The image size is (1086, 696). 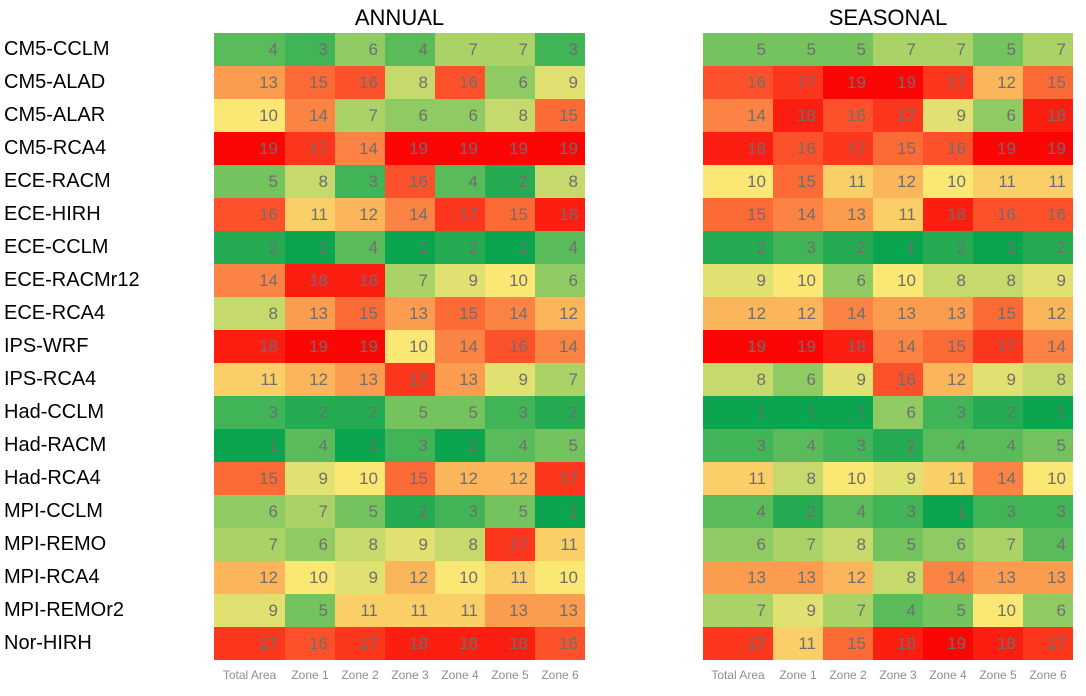 What do you see at coordinates (55, 82) in the screenshot?
I see `row-label: CM5-ALAD` at bounding box center [55, 82].